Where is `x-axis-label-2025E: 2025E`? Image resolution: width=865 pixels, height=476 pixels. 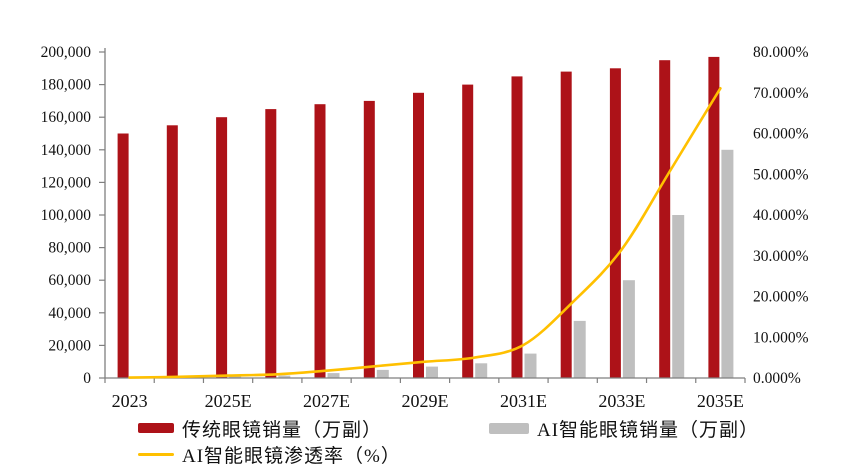
x-axis-label-2025E: 2025E is located at coordinates (228, 401).